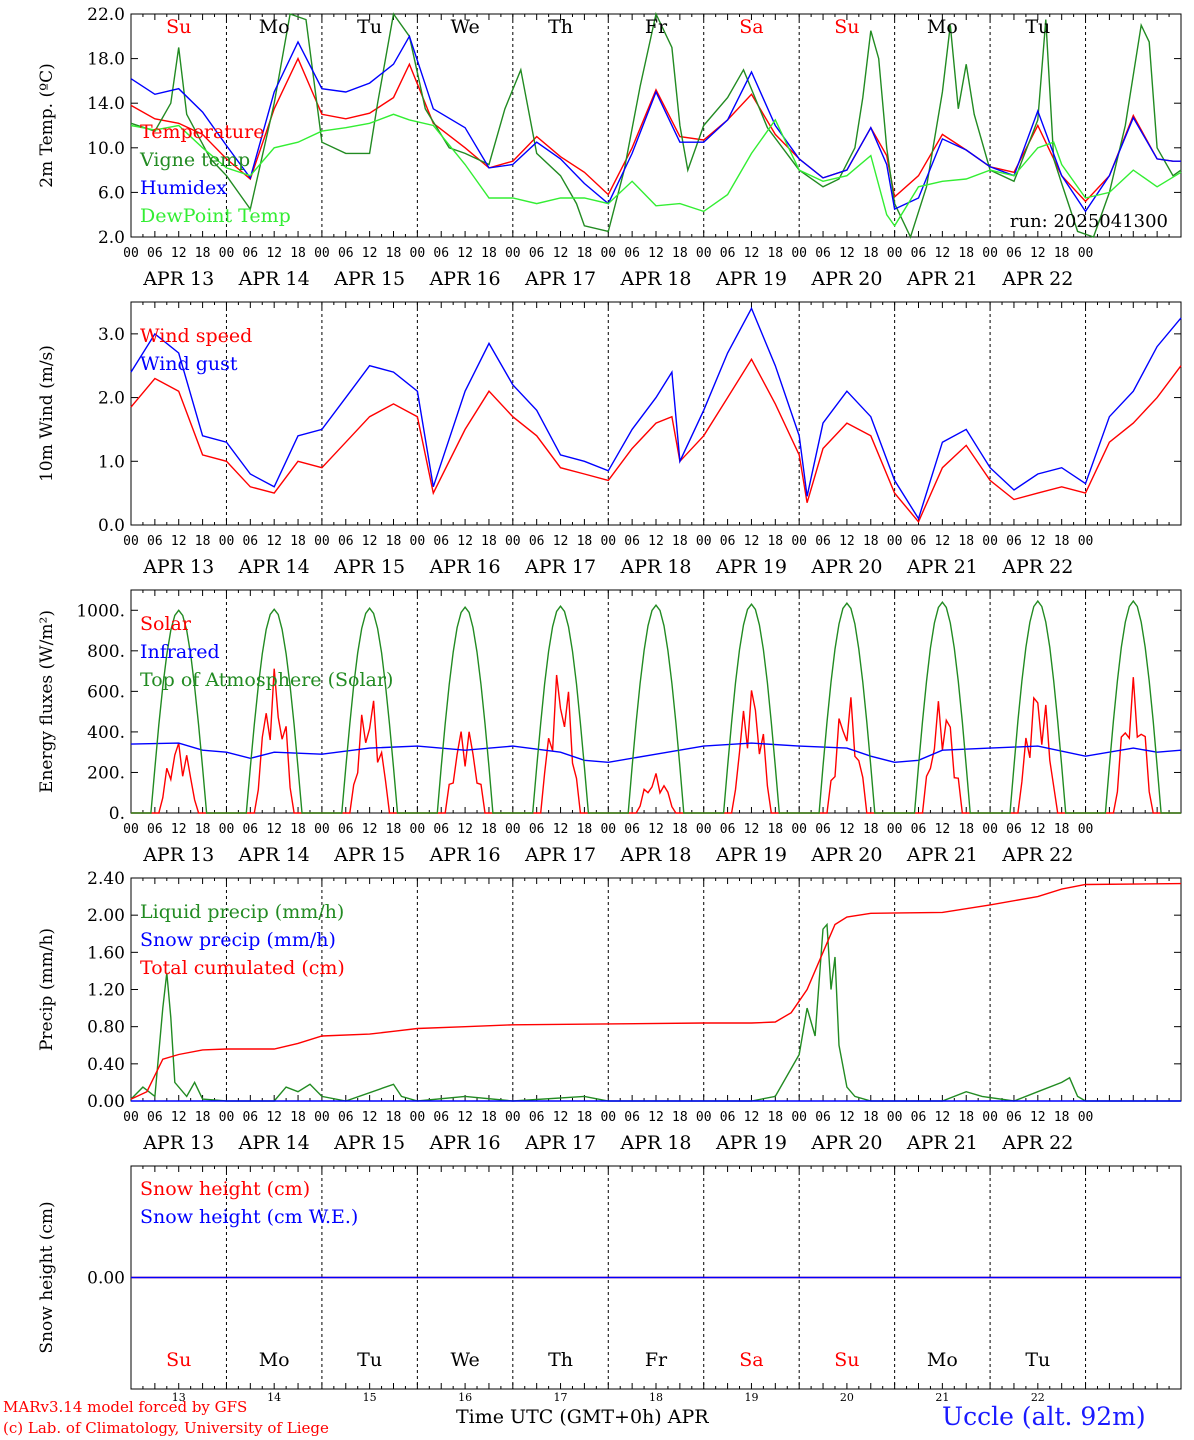 Image resolution: width=1194 pixels, height=1440 pixels. What do you see at coordinates (656, 1397) in the screenshot?
I see `day-number-label: 18` at bounding box center [656, 1397].